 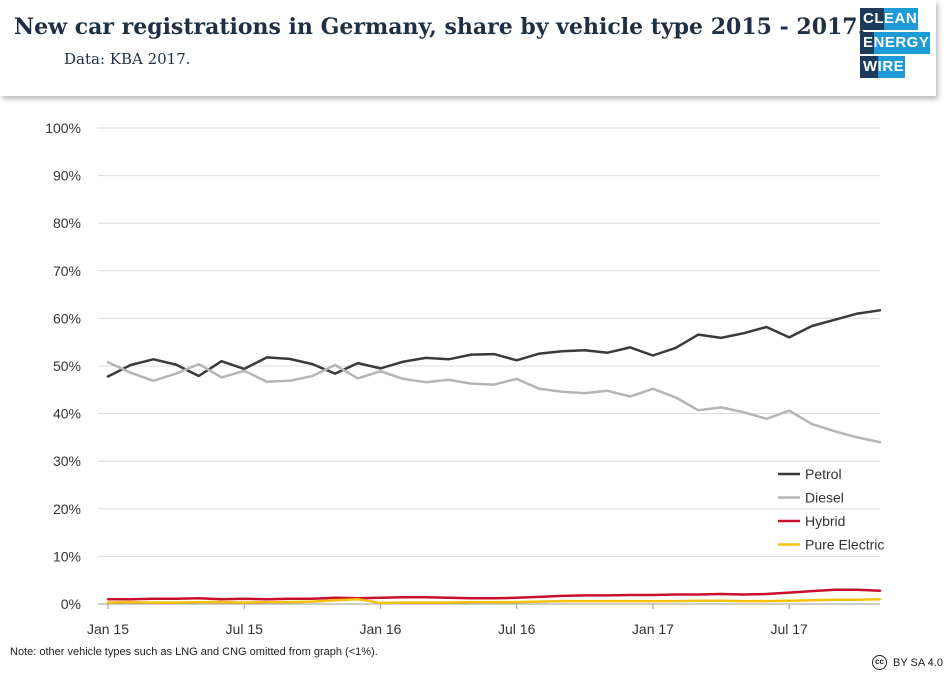 I want to click on y-tick-label-60: 60%, so click(x=67, y=318).